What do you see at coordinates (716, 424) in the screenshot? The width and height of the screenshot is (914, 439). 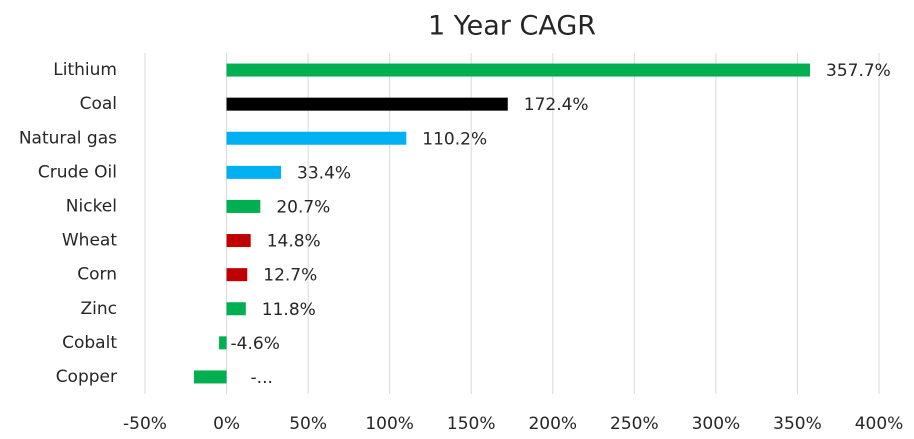 I see `x-tick-label: 300%` at bounding box center [716, 424].